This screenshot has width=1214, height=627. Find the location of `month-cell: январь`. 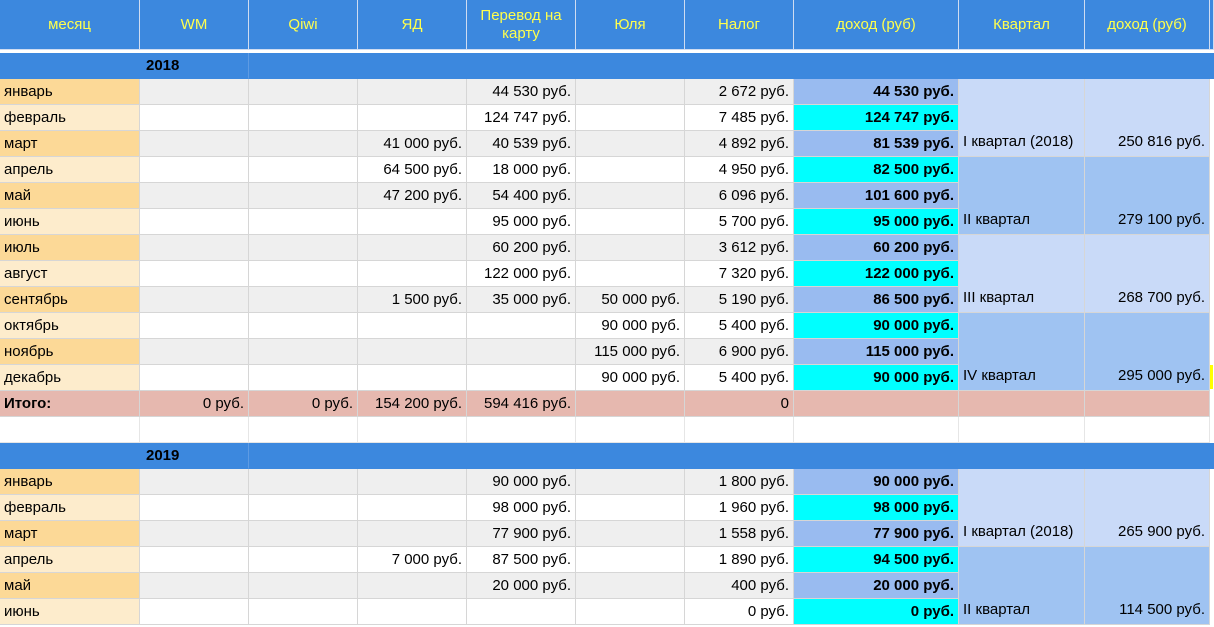

month-cell: январь is located at coordinates (70, 92).